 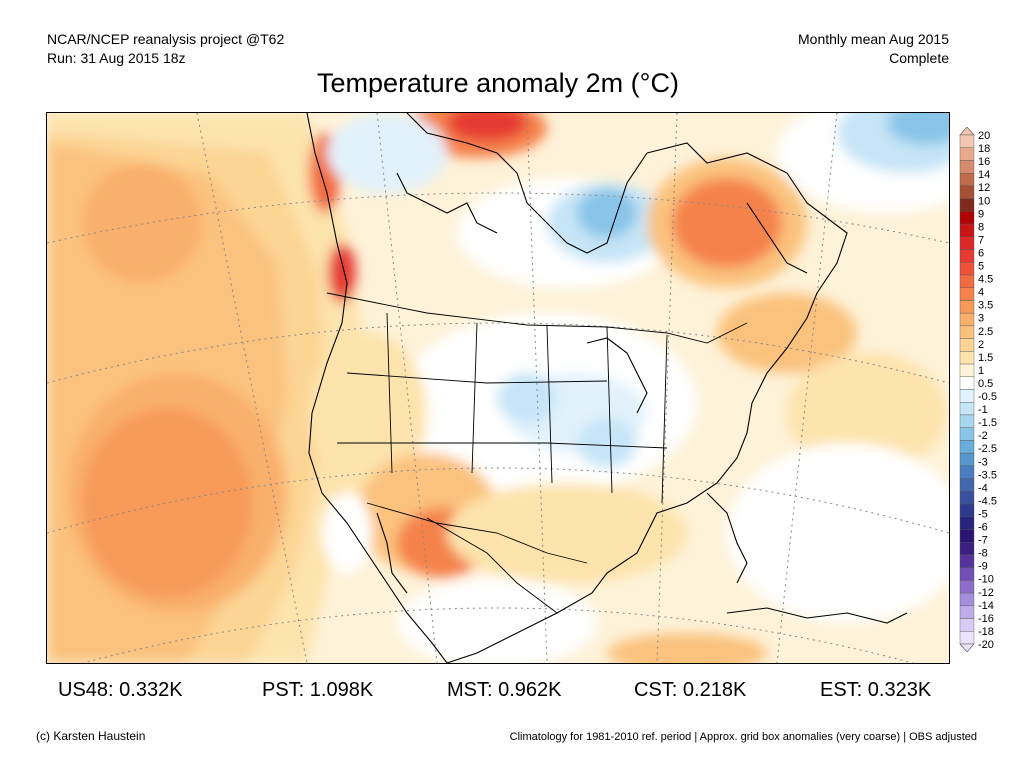 I want to click on legend-label: -4, so click(x=983, y=488).